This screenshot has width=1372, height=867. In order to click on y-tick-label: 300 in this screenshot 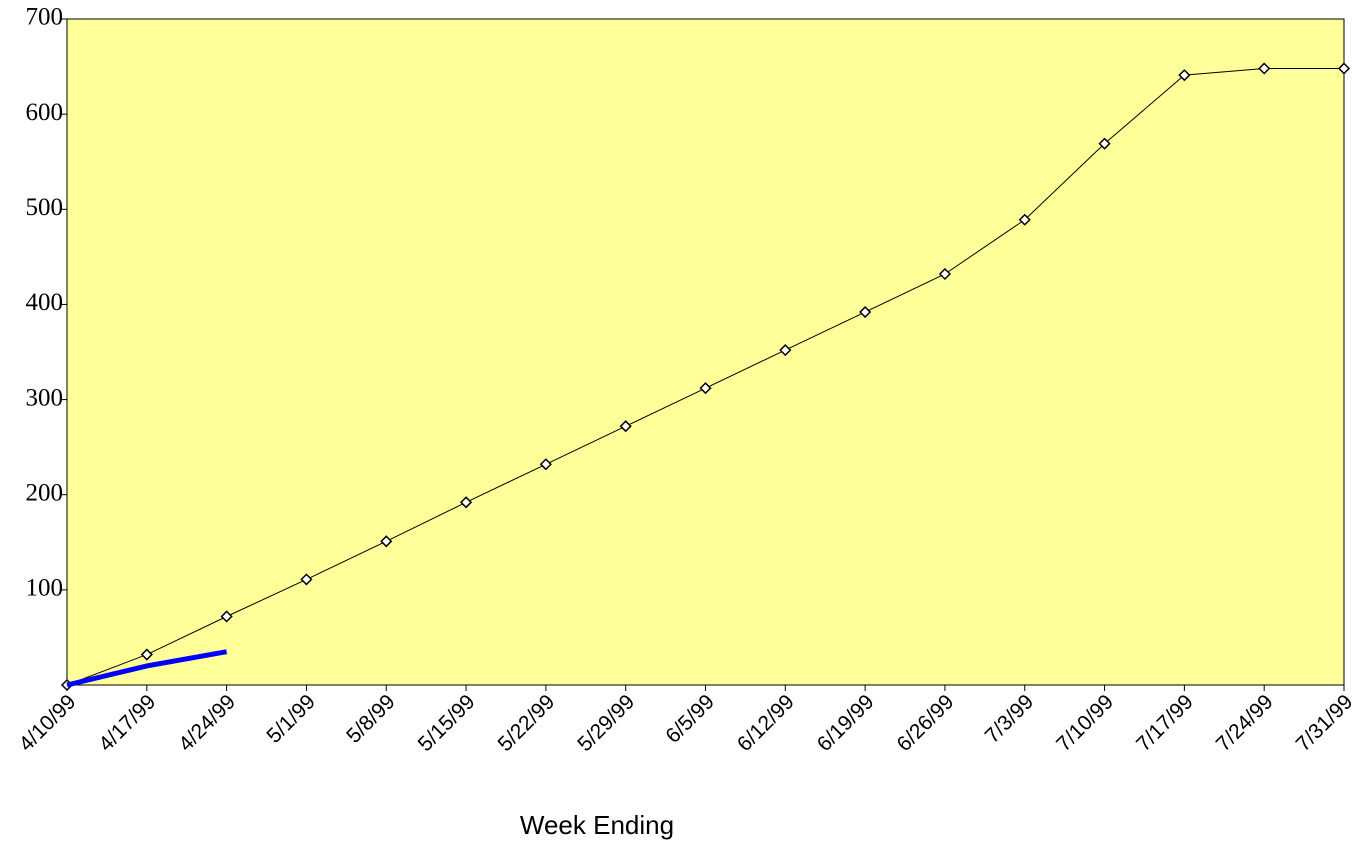, I will do `click(45, 397)`.